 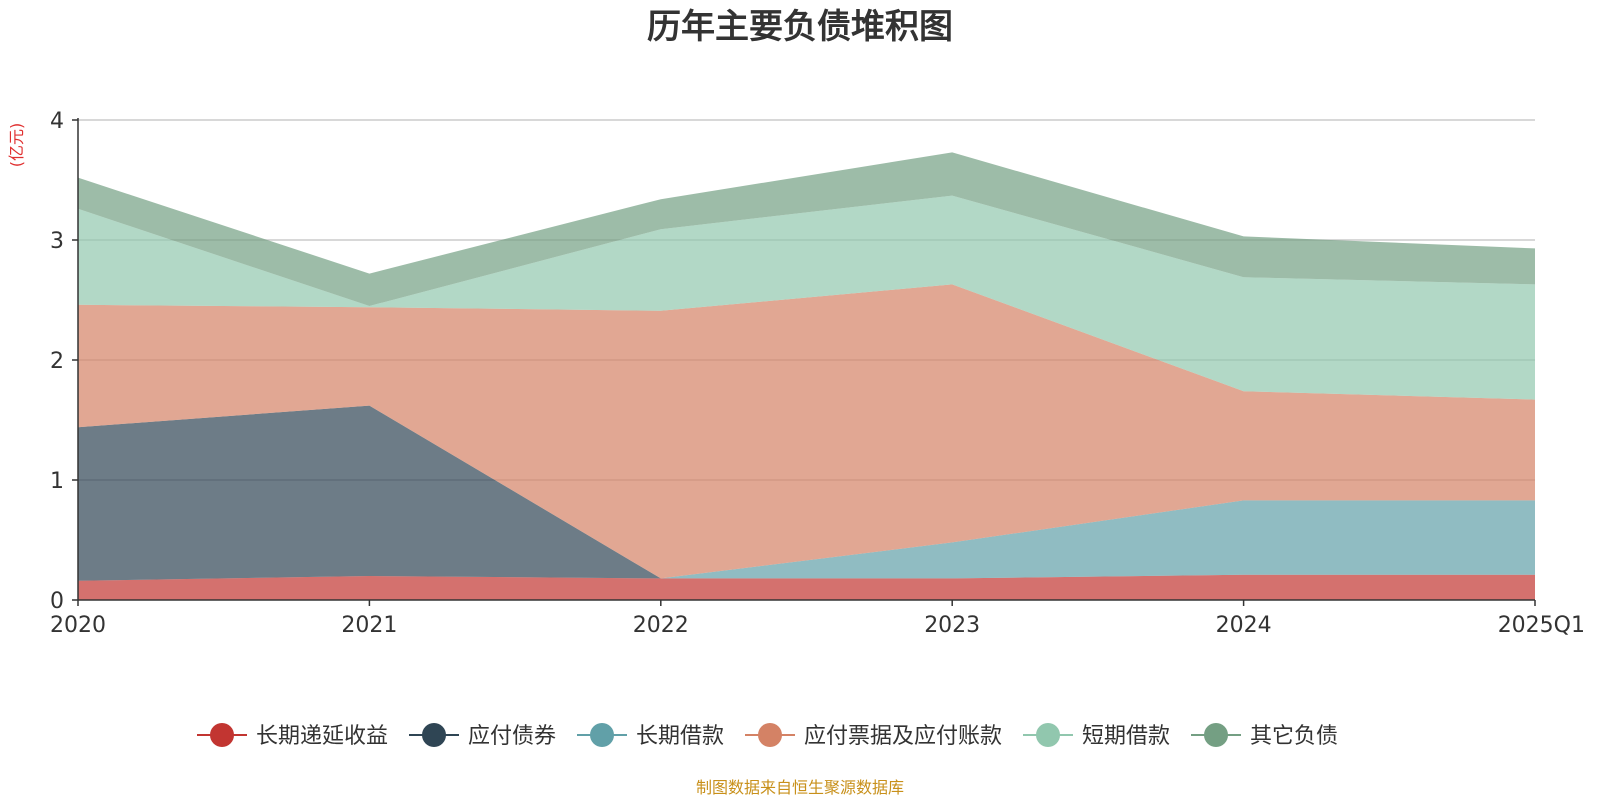 What do you see at coordinates (57, 121) in the screenshot?
I see `y-tick-label: 4` at bounding box center [57, 121].